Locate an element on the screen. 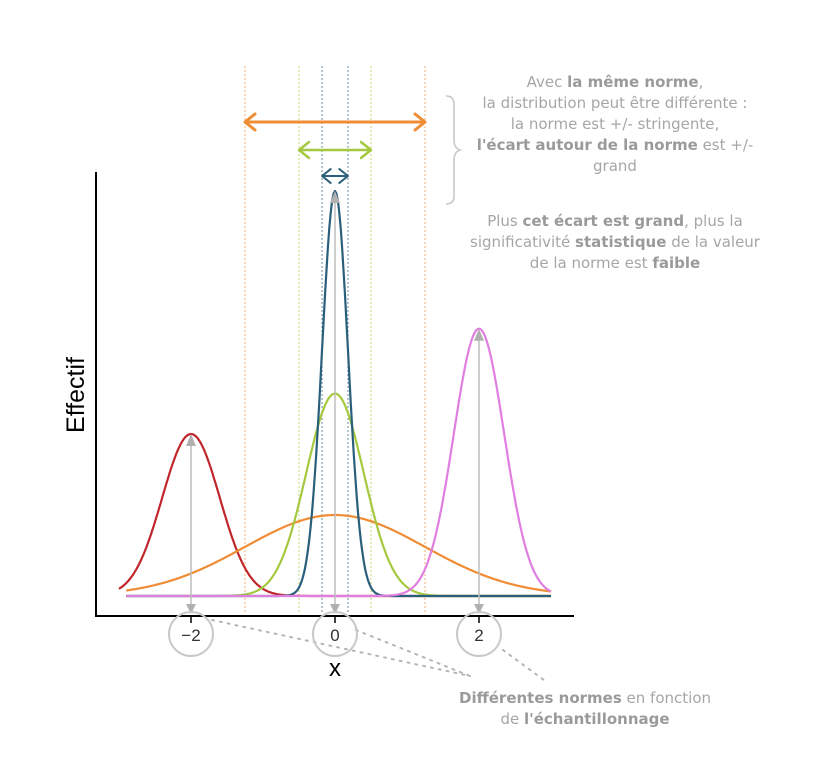 This screenshot has height=768, width=824. annot-mid-line-3: de la norme est faible is located at coordinates (615, 263).